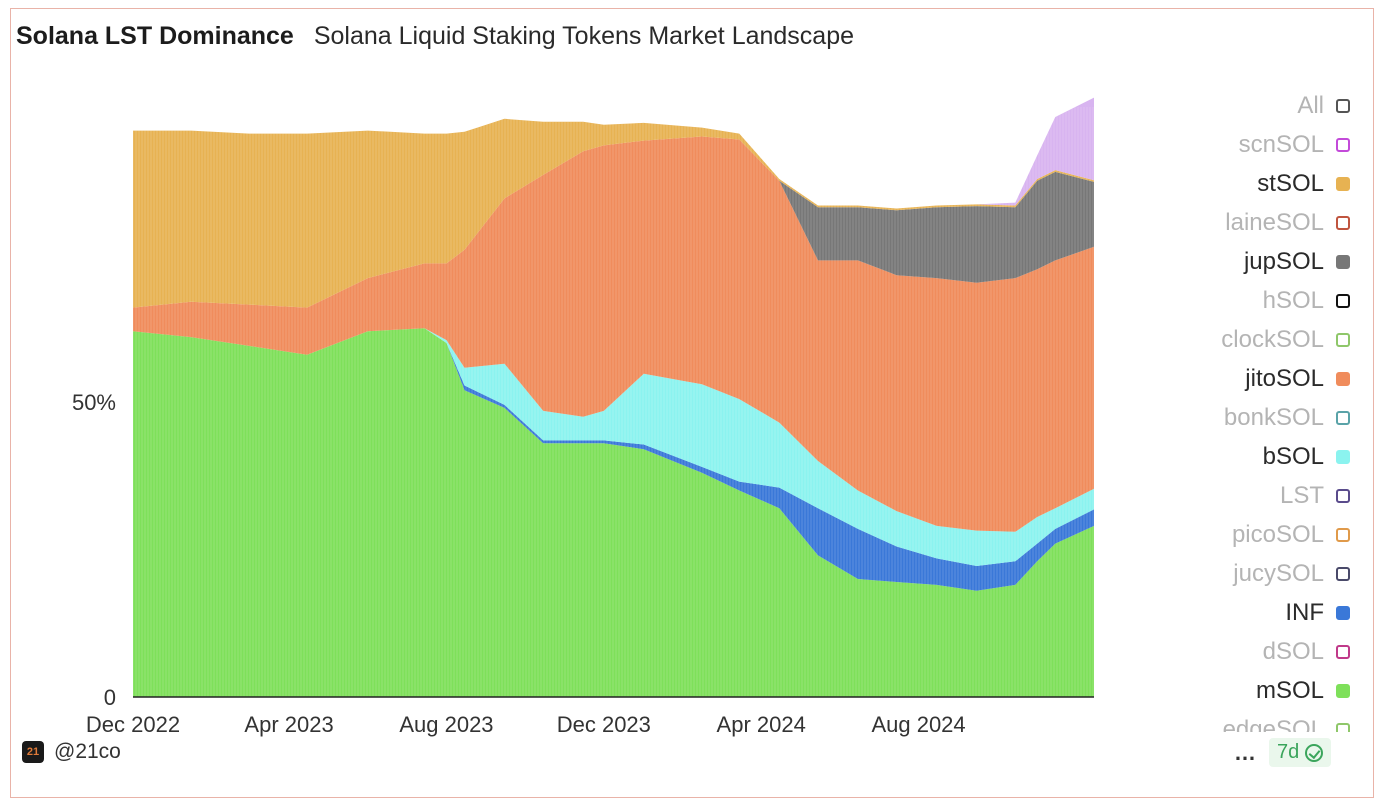 The image size is (1384, 808). Describe the element at coordinates (1293, 300) in the screenshot. I see `legend-label: hSOL` at that location.